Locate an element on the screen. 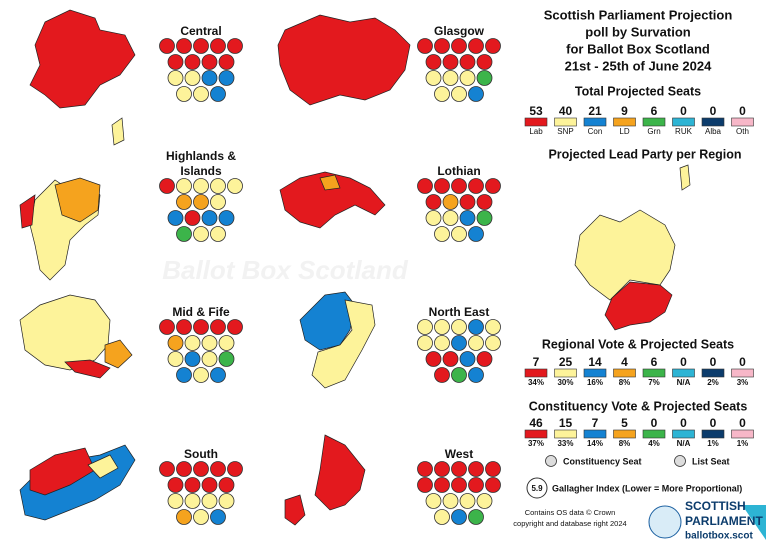  section-heading: Total Projected Seats is located at coordinates (638, 91).